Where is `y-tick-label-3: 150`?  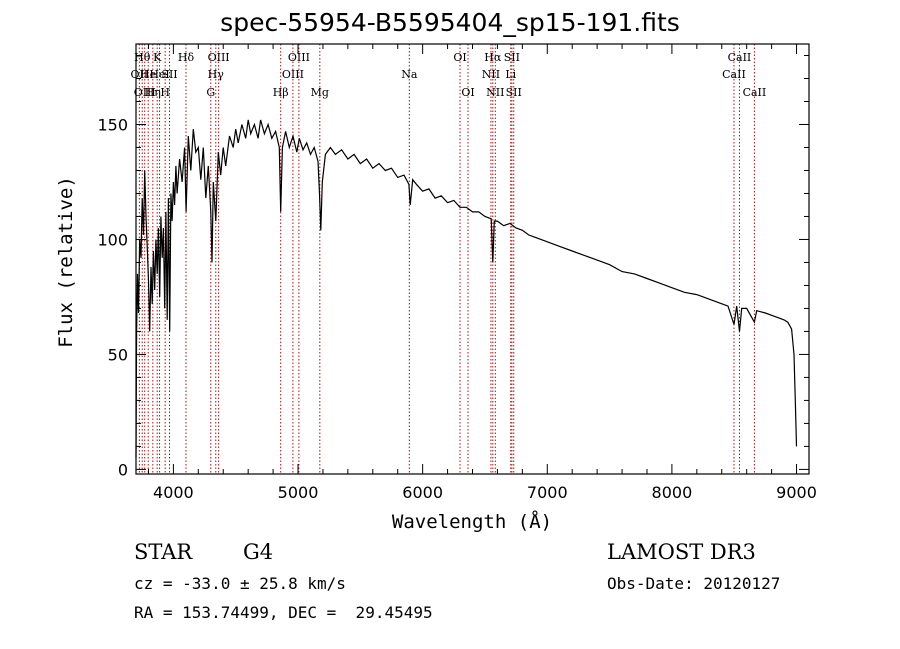 y-tick-label-3: 150 is located at coordinates (112, 124).